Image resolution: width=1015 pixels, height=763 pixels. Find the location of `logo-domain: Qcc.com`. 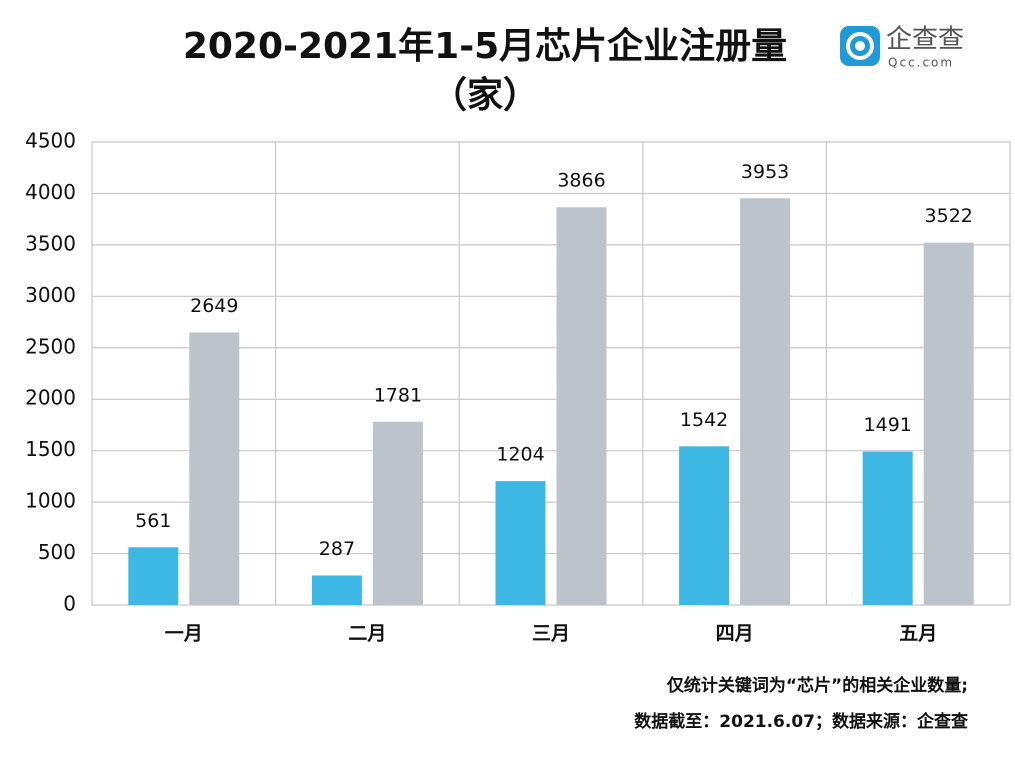

logo-domain: Qcc.com is located at coordinates (921, 63).